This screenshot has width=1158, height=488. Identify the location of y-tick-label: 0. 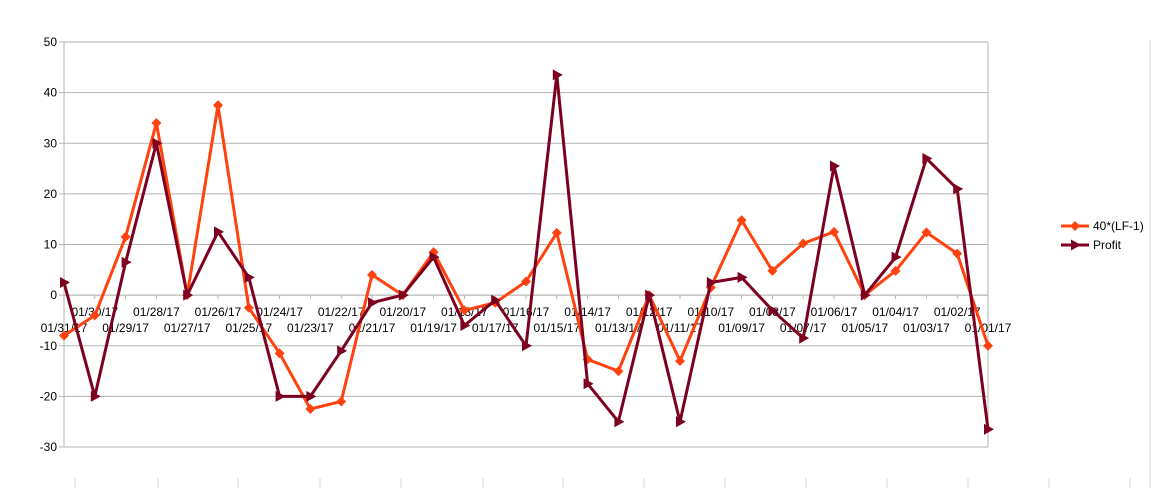
(53, 295).